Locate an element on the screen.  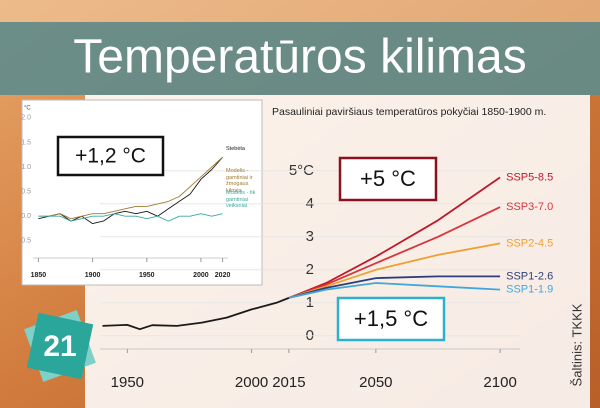
y-tick-label: 4 is located at coordinates (310, 203).